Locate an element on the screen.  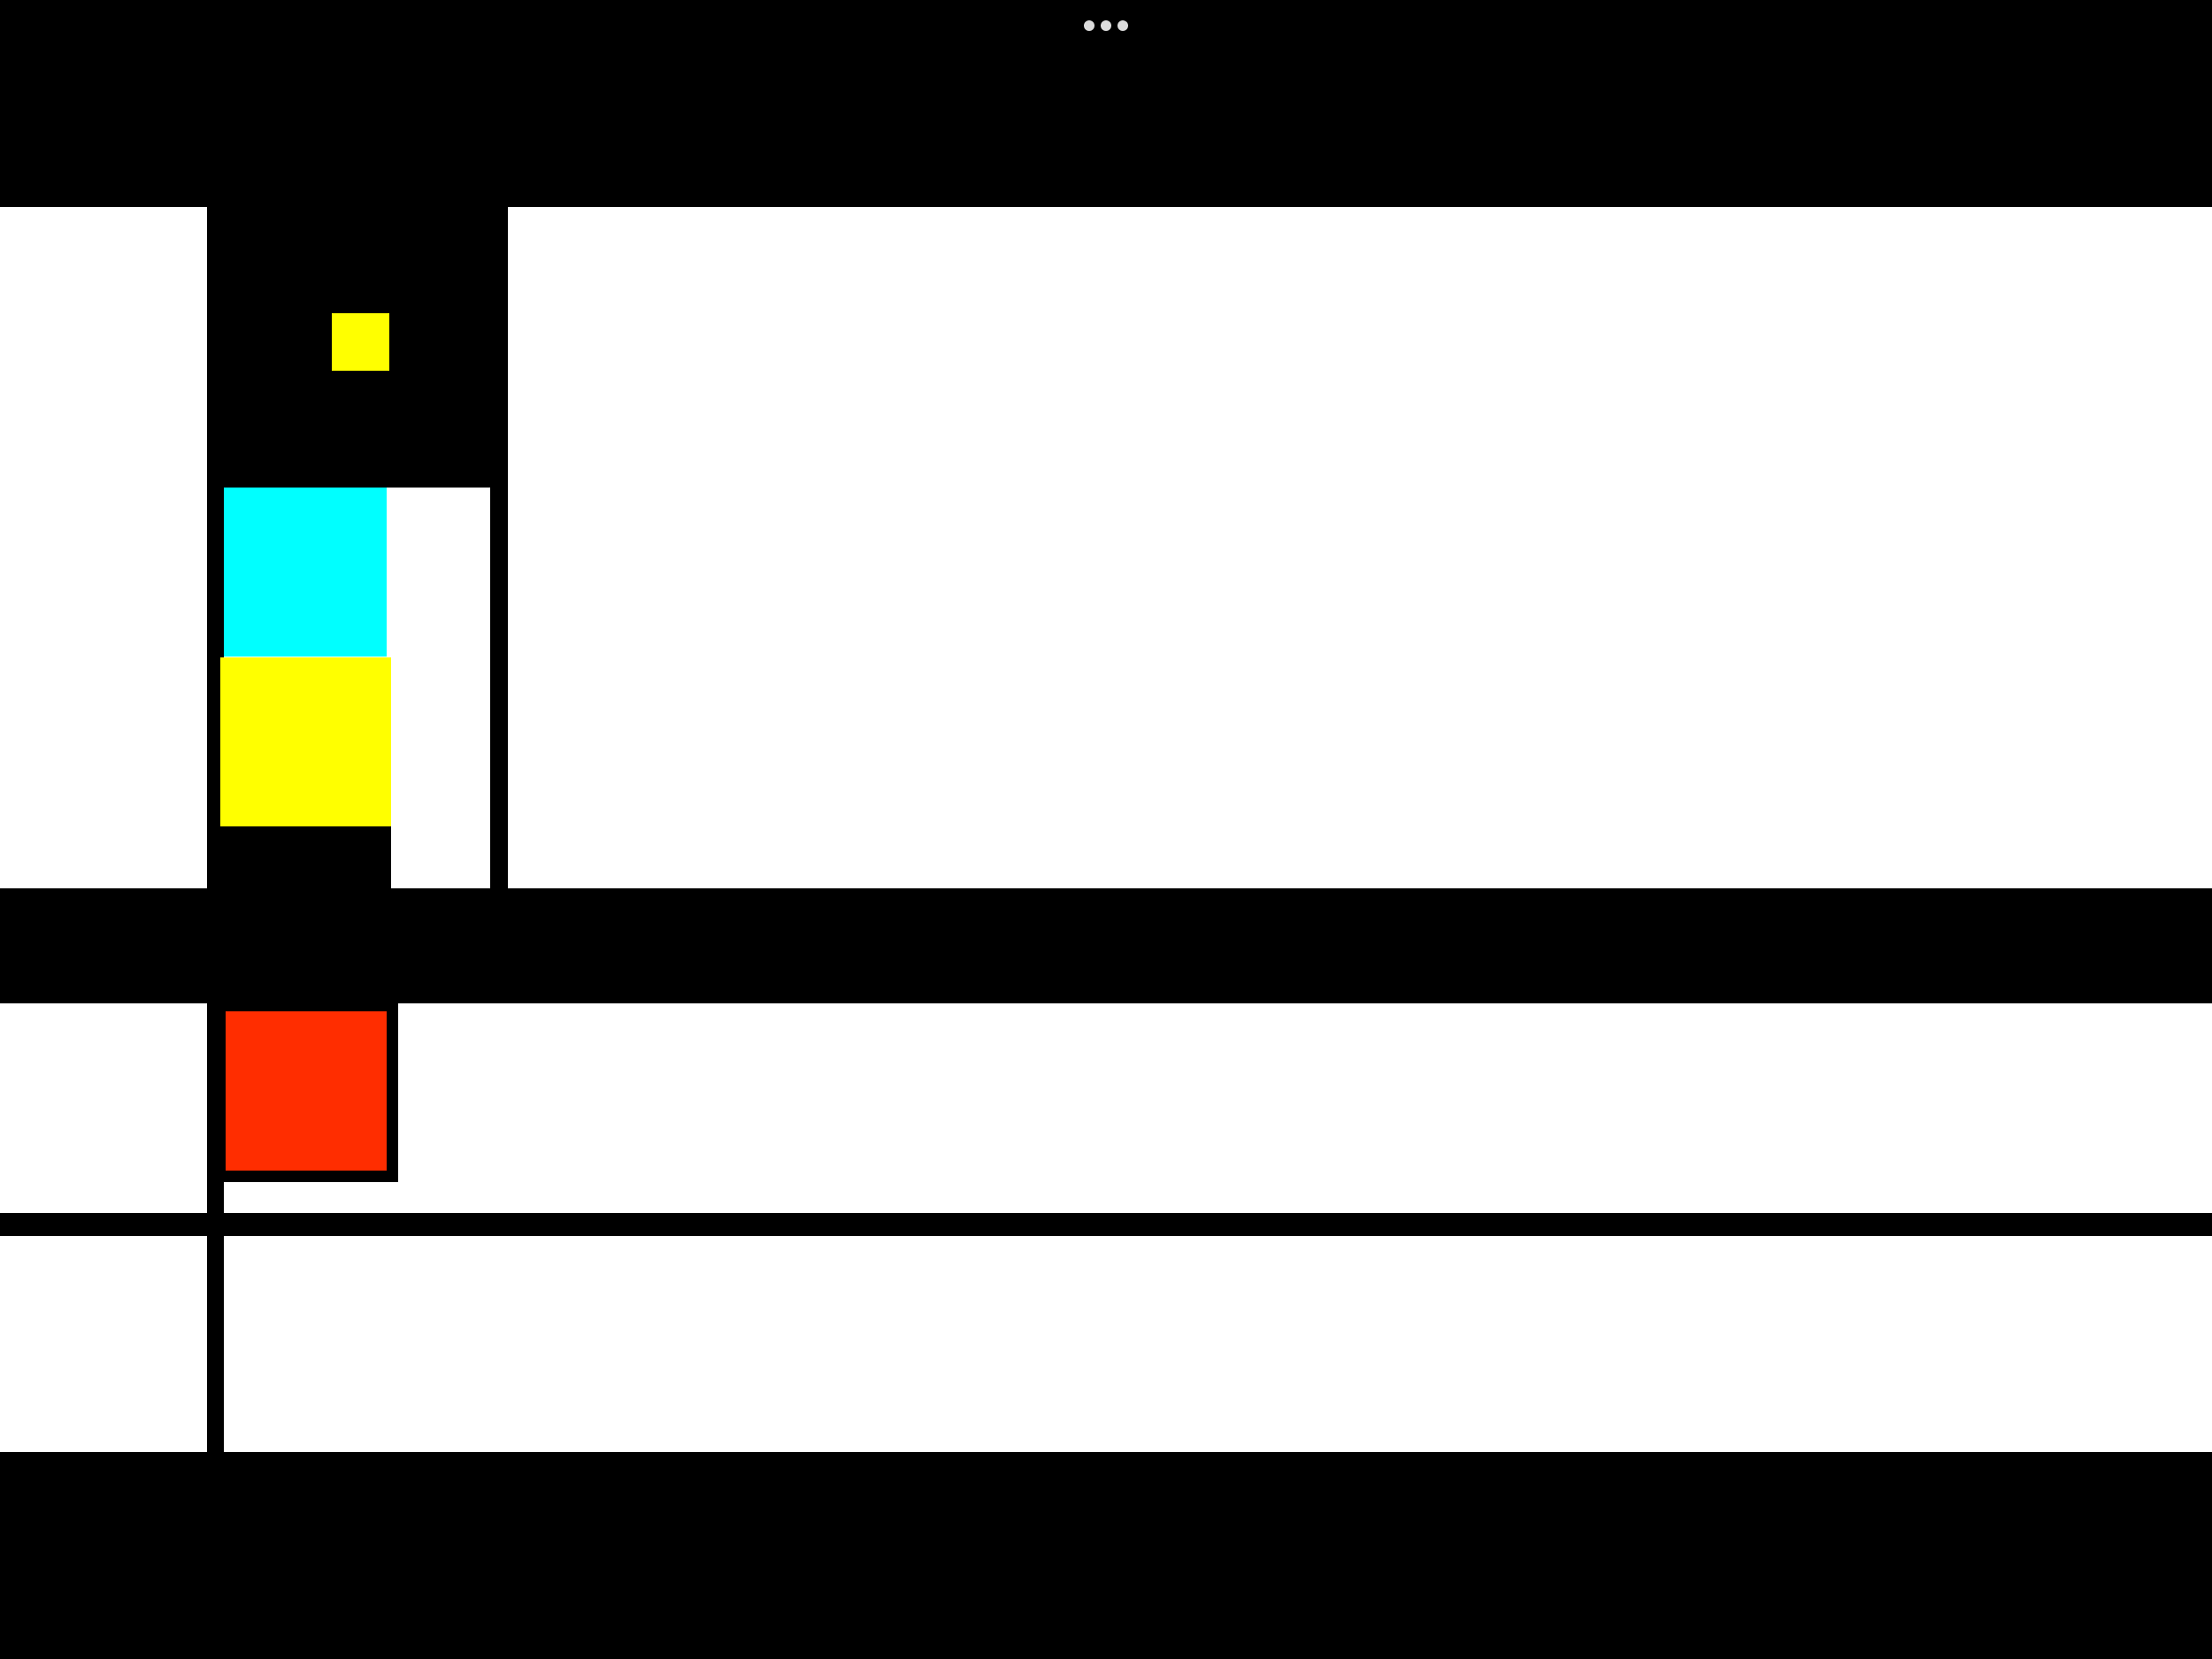
small-yellow-square is located at coordinates (361, 342).